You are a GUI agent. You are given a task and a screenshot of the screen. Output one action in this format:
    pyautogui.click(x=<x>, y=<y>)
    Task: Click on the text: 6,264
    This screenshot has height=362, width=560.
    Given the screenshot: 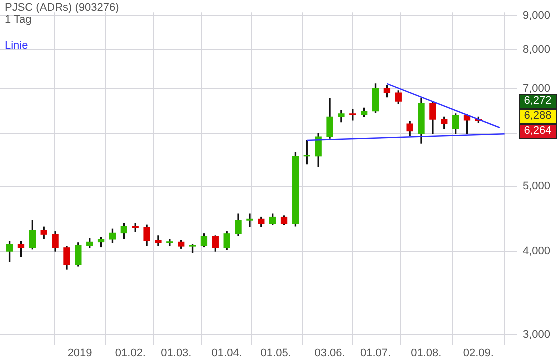 What is the action you would take?
    pyautogui.click(x=538, y=131)
    